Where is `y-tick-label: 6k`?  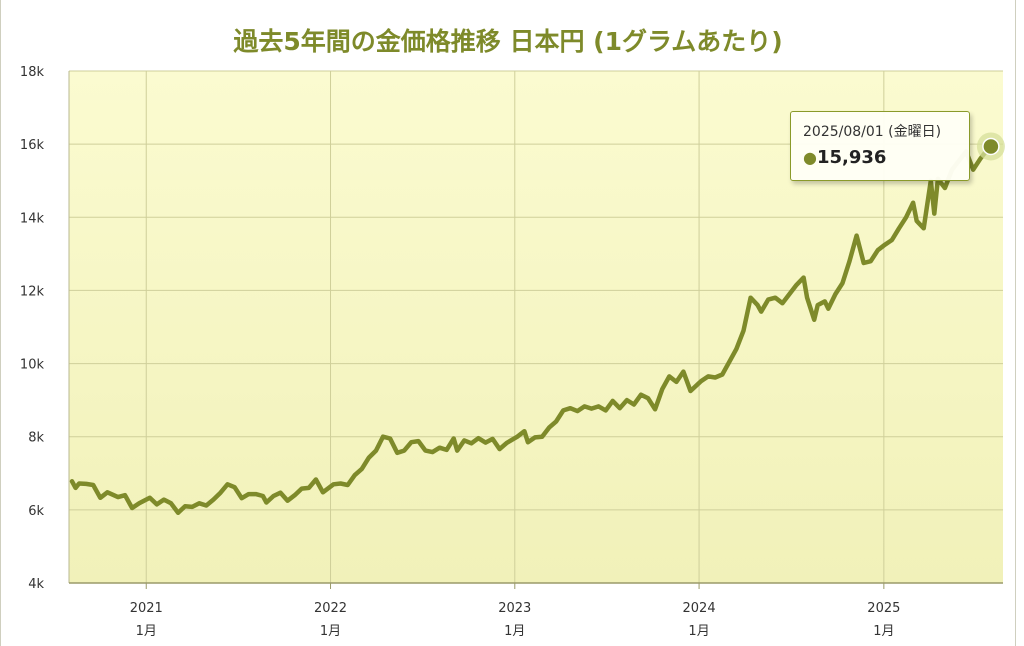 y-tick-label: 6k is located at coordinates (36, 511).